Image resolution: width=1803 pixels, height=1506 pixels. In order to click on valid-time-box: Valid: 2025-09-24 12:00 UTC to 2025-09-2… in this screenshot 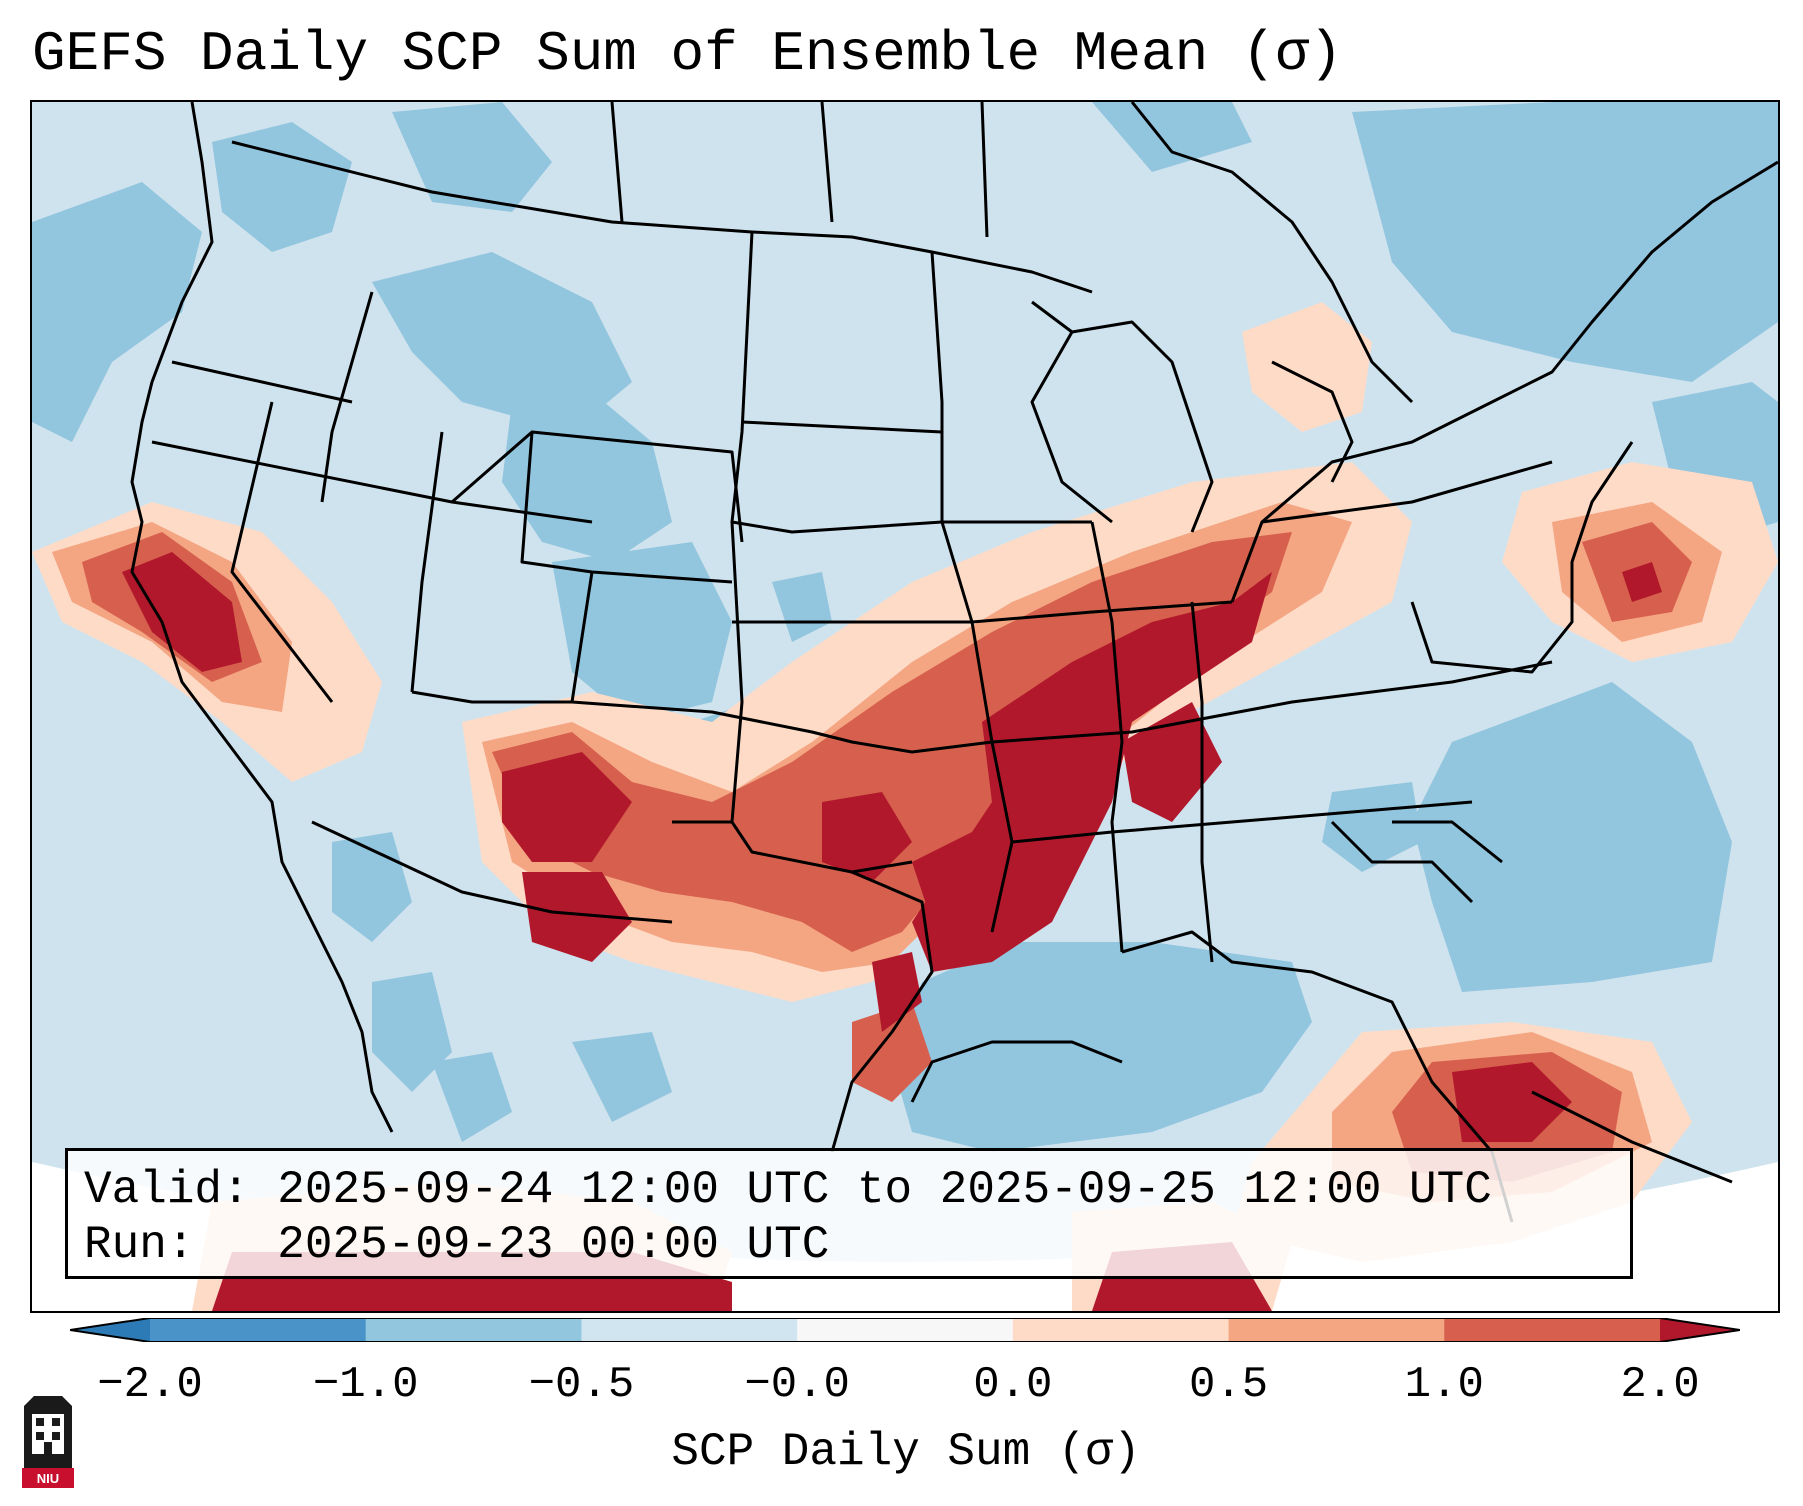, I will do `click(849, 1213)`.